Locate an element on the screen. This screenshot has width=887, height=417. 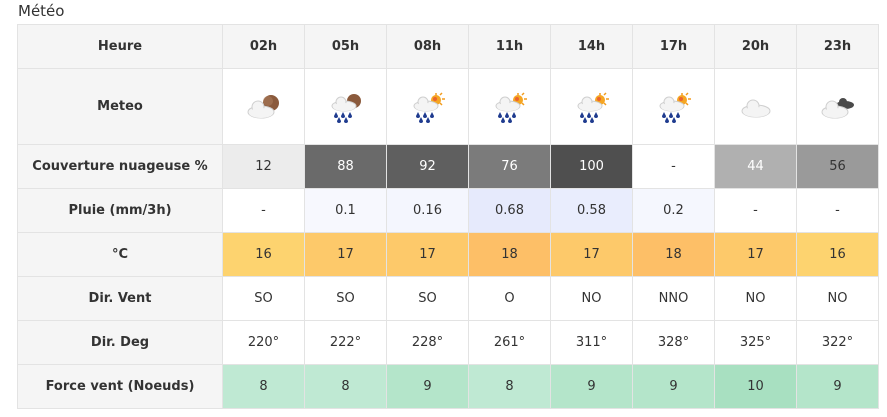
row-label-temperature: °C is located at coordinates (120, 254).